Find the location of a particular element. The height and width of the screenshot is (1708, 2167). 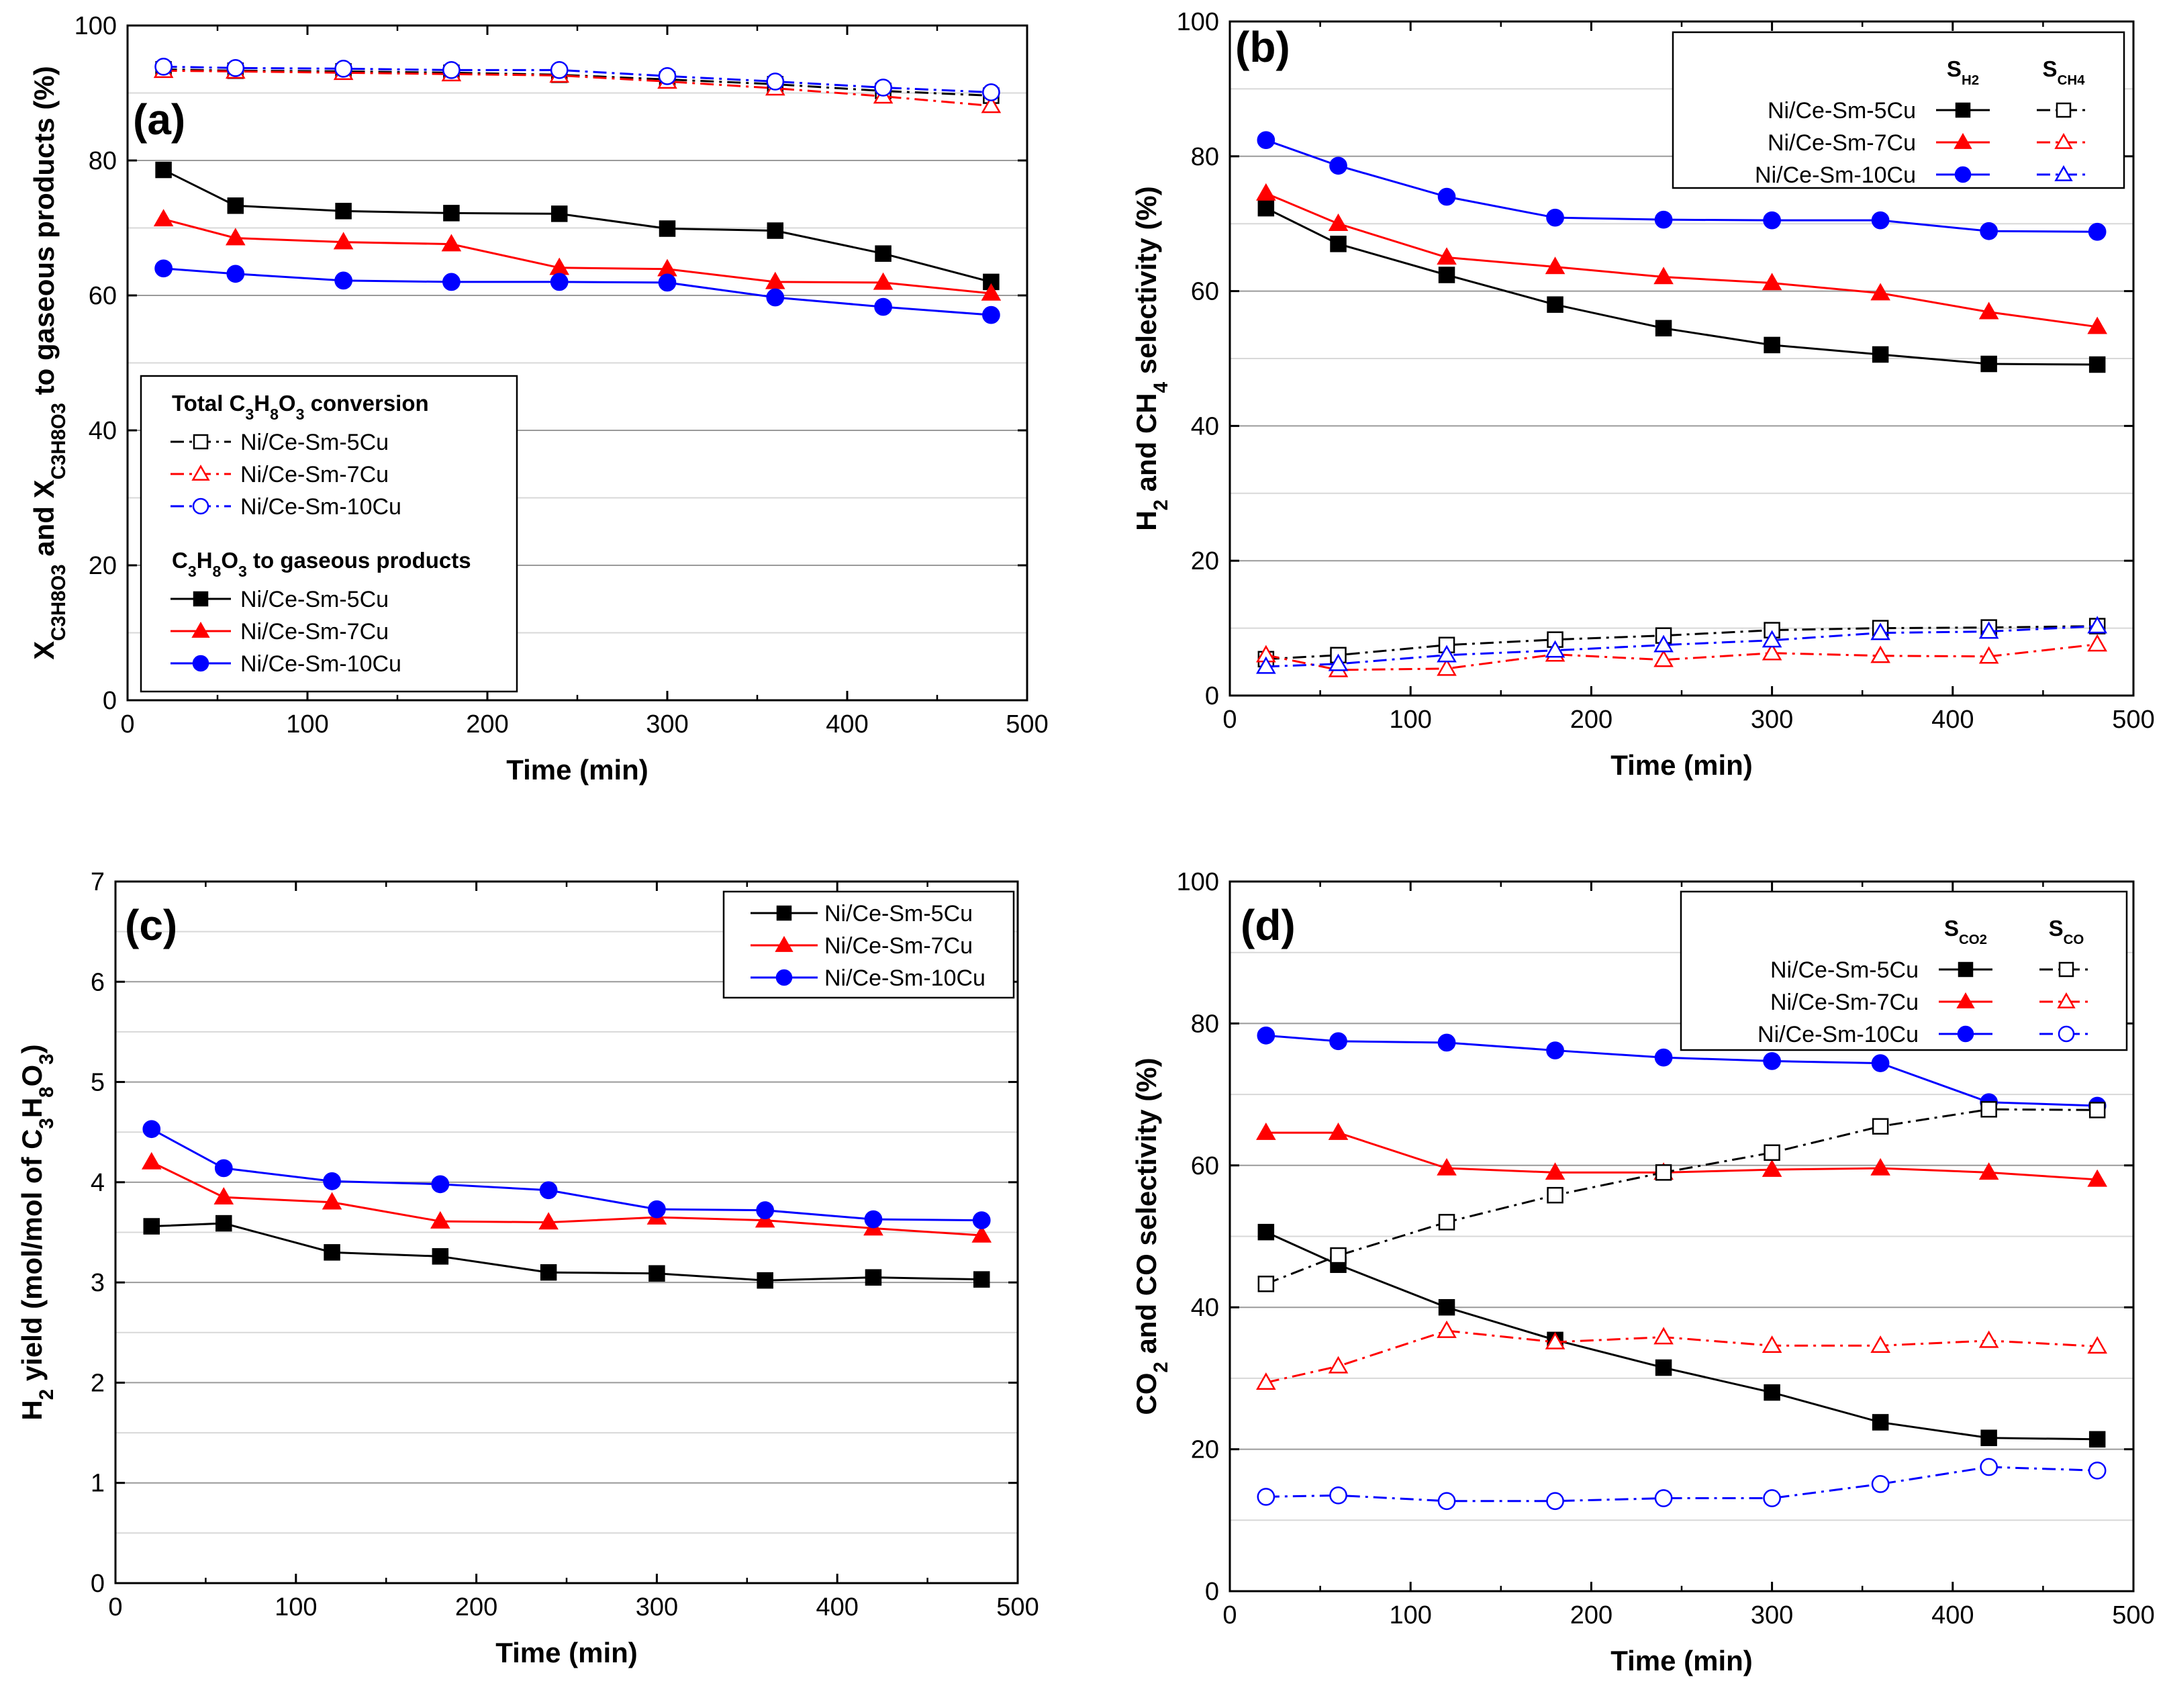

y-axis-title-ylabel-part: 2 is located at coordinates (1161, 1367).